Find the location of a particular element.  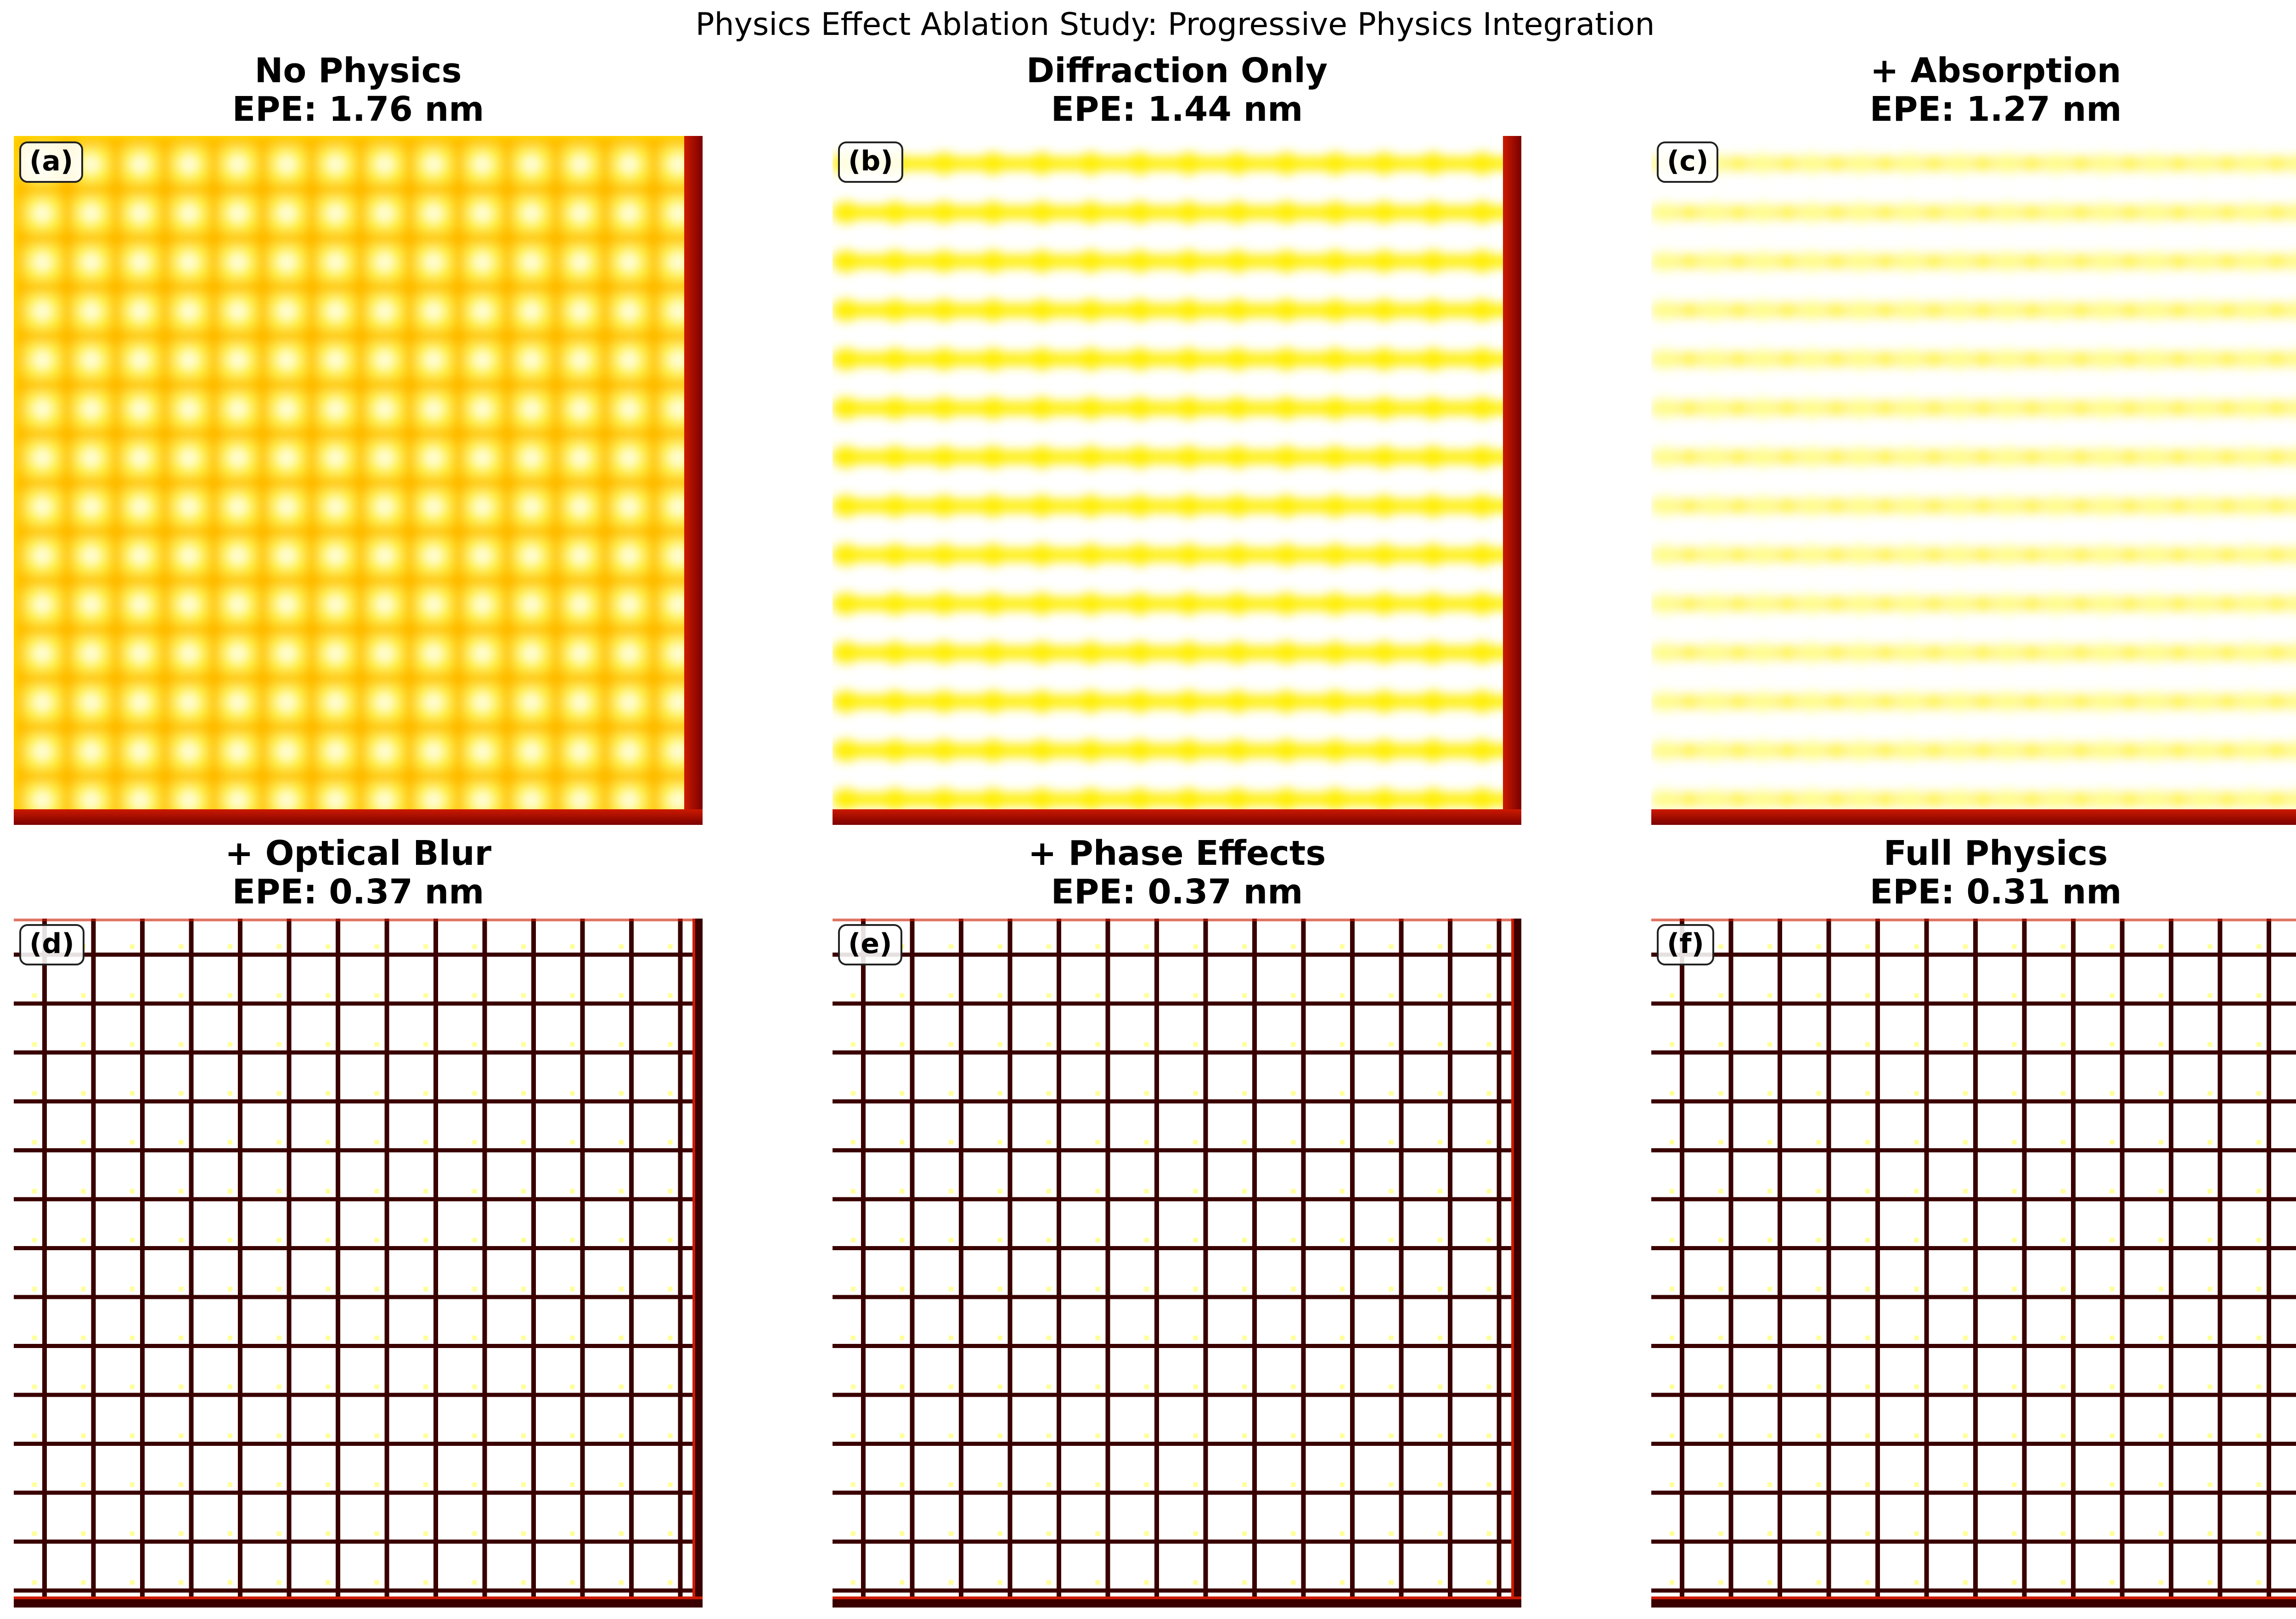

panel-epe: EPE: 0.31 nm is located at coordinates (1995, 892).